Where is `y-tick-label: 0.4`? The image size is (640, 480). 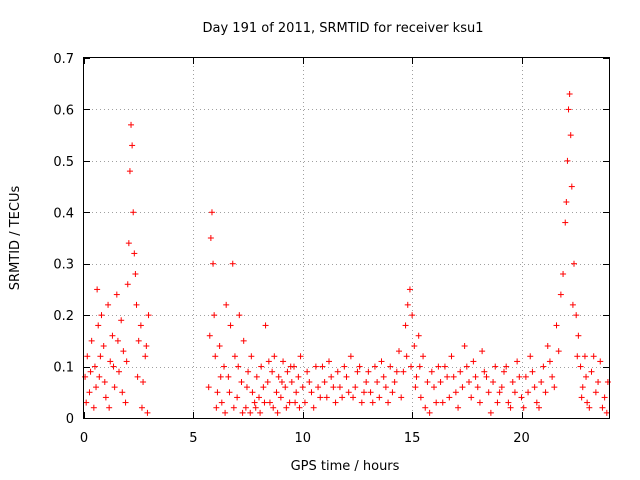 y-tick-label: 0.4 is located at coordinates (63, 213).